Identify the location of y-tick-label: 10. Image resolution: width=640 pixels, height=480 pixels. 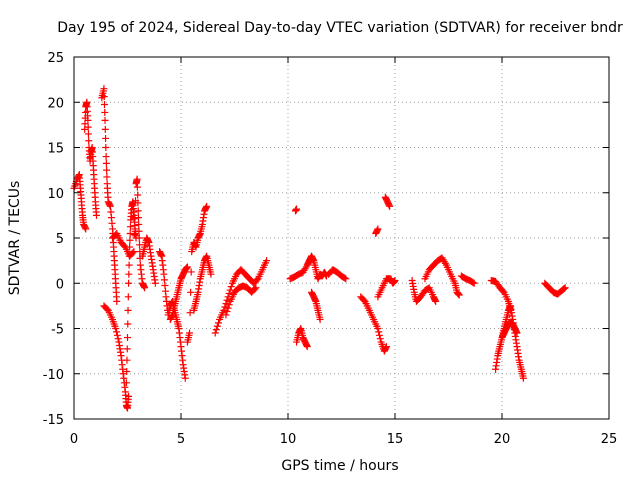
(55, 194).